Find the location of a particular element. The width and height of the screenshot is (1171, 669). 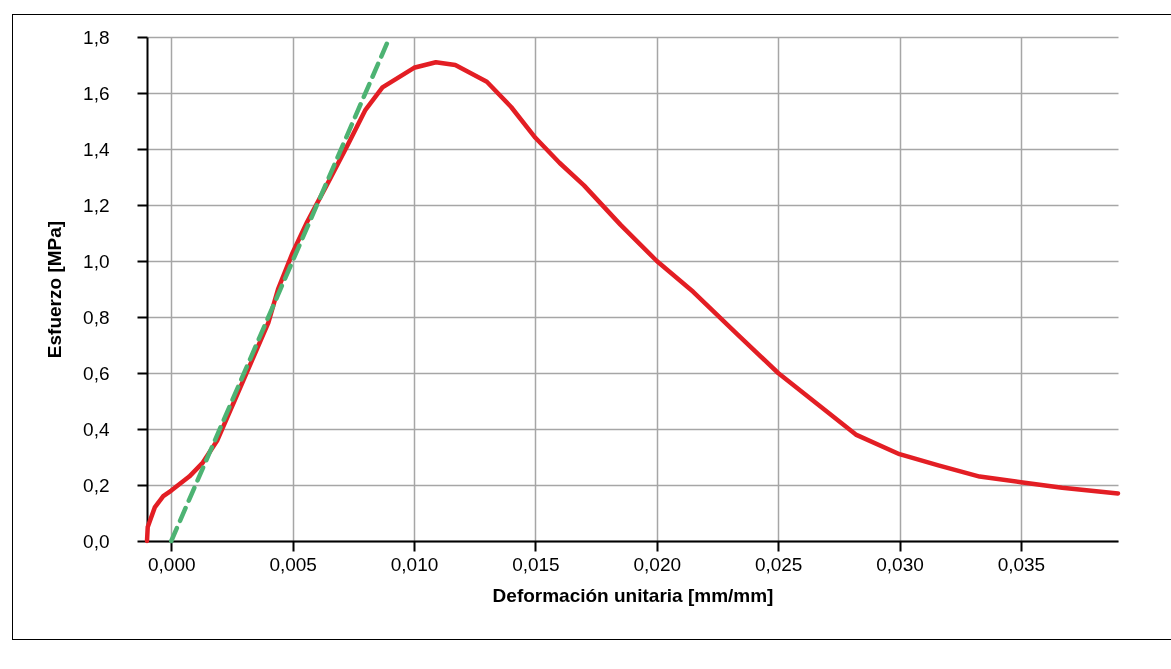

x-axis-title: Deformación unitaria [mm/mm] is located at coordinates (633, 595).